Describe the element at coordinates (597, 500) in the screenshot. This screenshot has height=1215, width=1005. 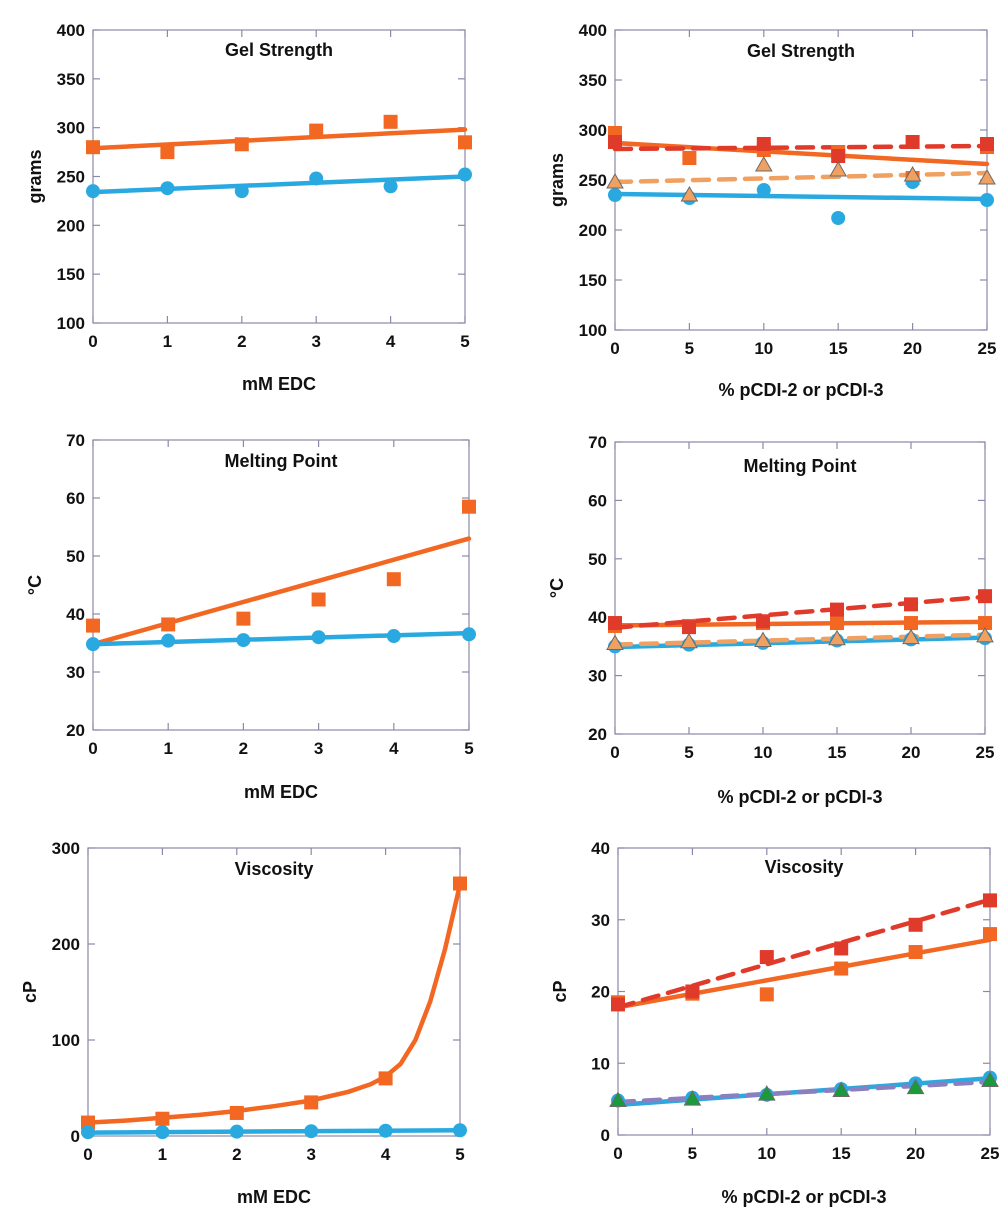
I see `y-tick-label: 60` at that location.